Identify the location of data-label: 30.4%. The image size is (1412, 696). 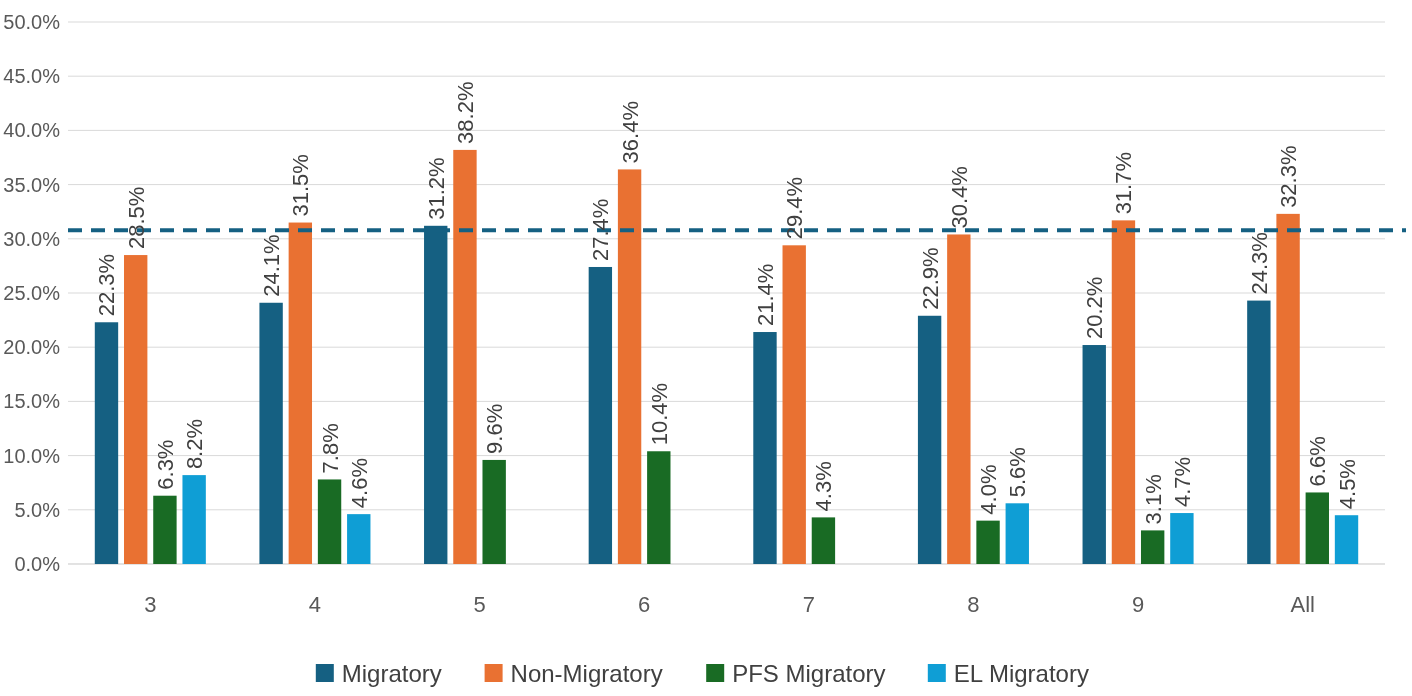
(959, 197).